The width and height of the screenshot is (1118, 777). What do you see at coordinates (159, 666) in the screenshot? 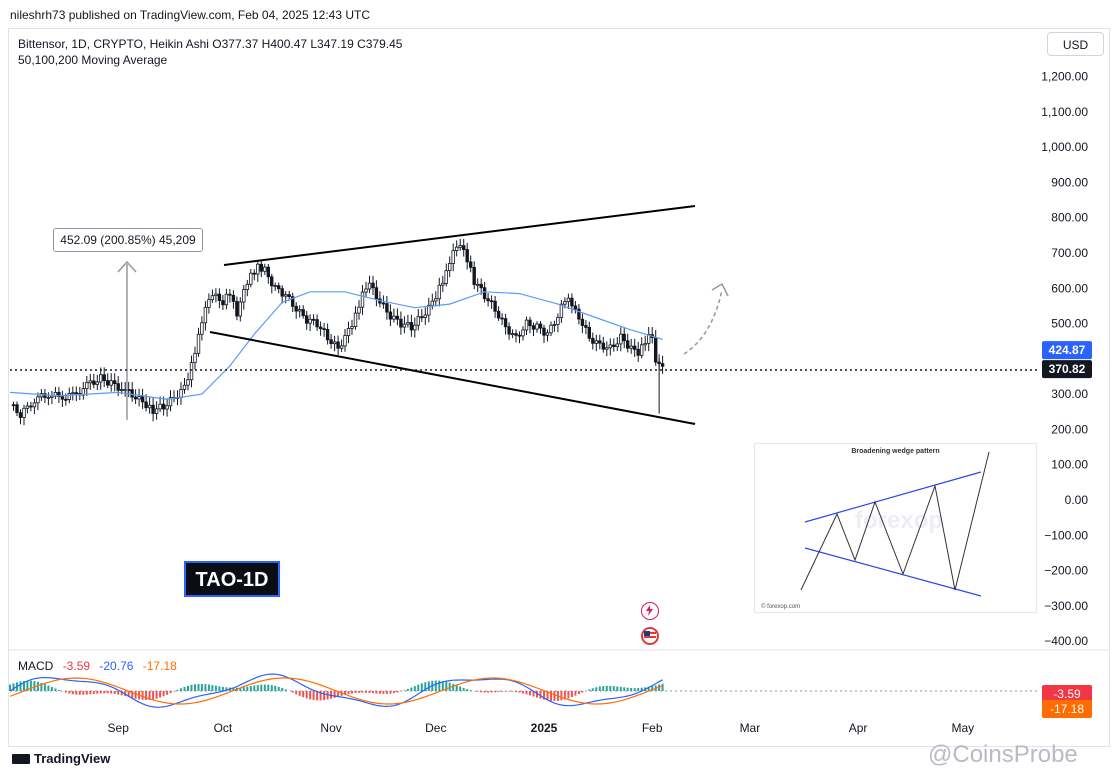
I see `macd-signal-value: -17.18` at bounding box center [159, 666].